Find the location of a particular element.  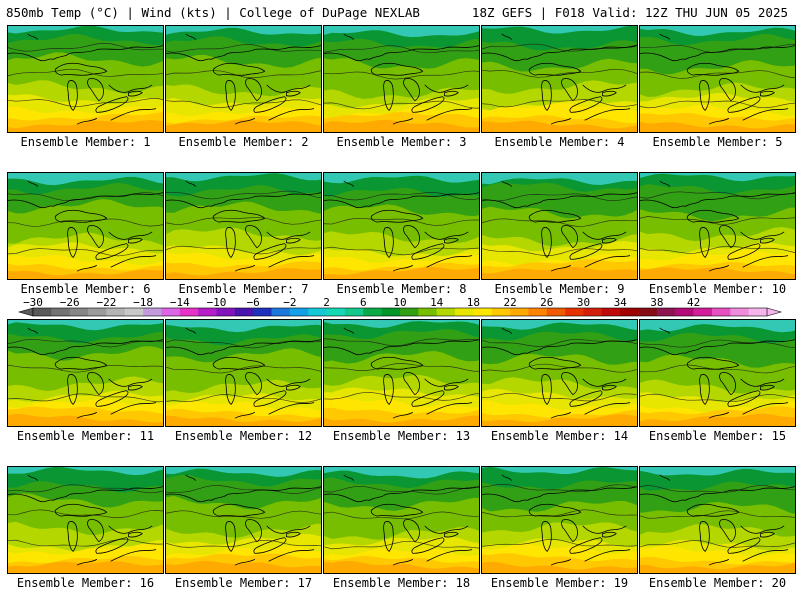

ensemble-member-label: Ensemble Member: 12 is located at coordinates (243, 436).